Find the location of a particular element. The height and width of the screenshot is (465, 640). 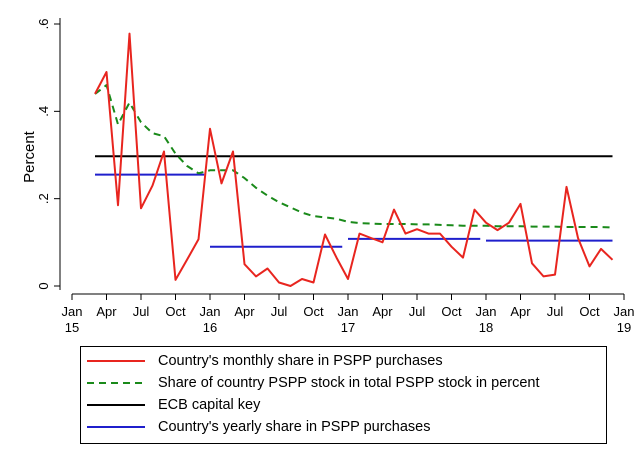

x-tick-label-1: Apr is located at coordinates (106, 311).